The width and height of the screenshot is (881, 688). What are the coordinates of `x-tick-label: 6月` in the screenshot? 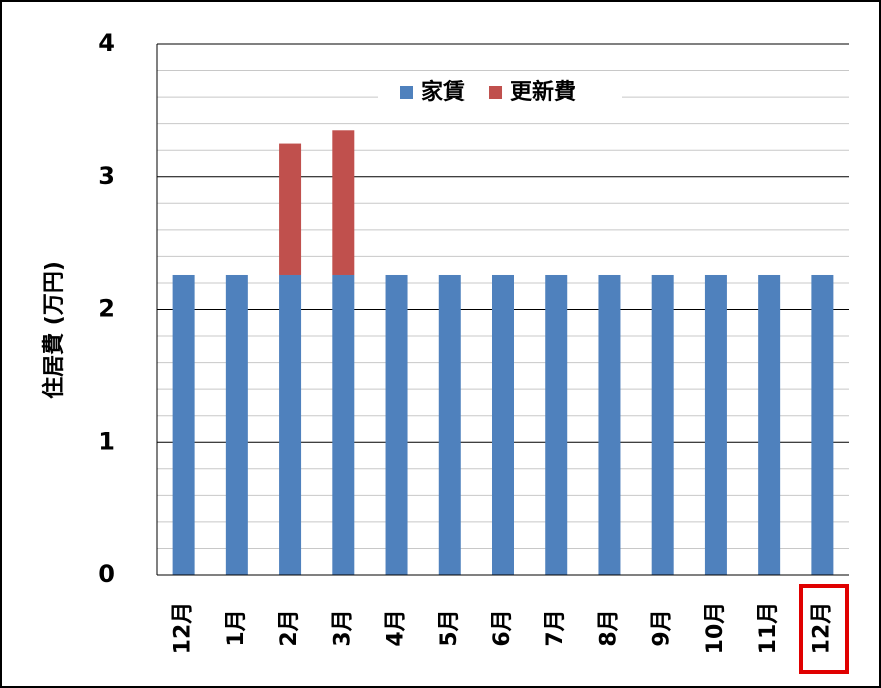 It's located at (502, 627).